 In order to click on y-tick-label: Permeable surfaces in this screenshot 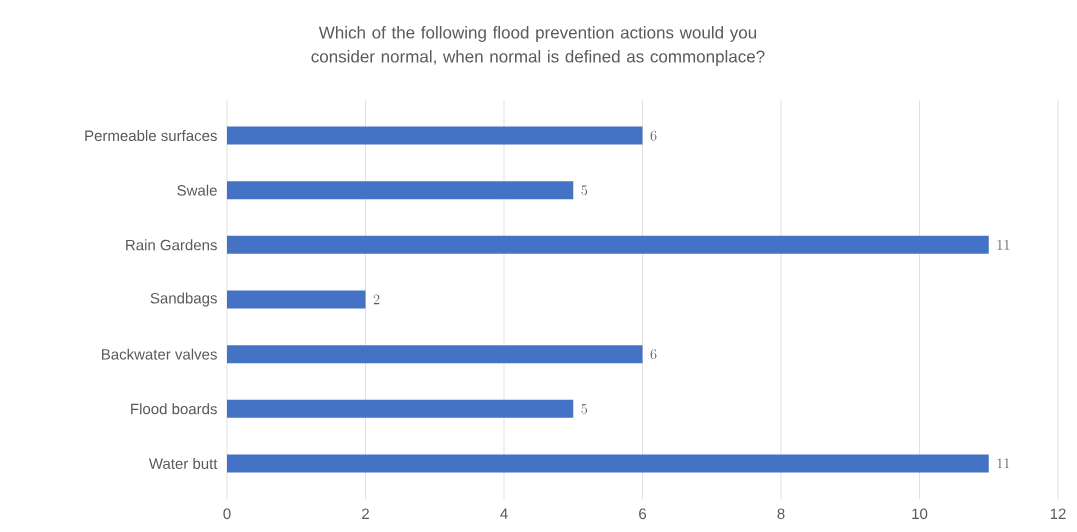, I will do `click(151, 136)`.